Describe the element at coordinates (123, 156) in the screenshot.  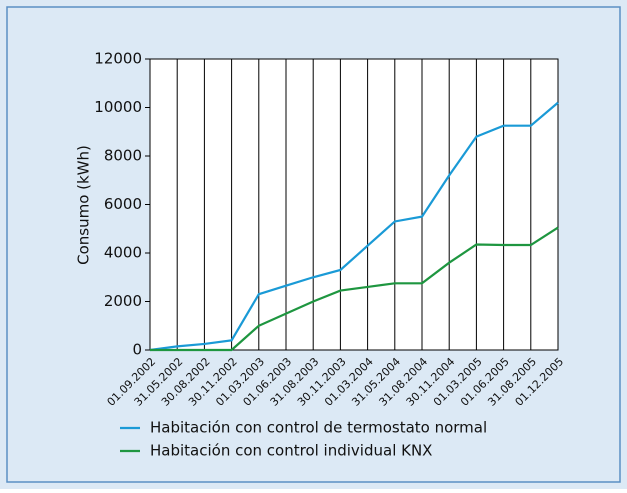
I see `y-tick-label: 8000` at that location.